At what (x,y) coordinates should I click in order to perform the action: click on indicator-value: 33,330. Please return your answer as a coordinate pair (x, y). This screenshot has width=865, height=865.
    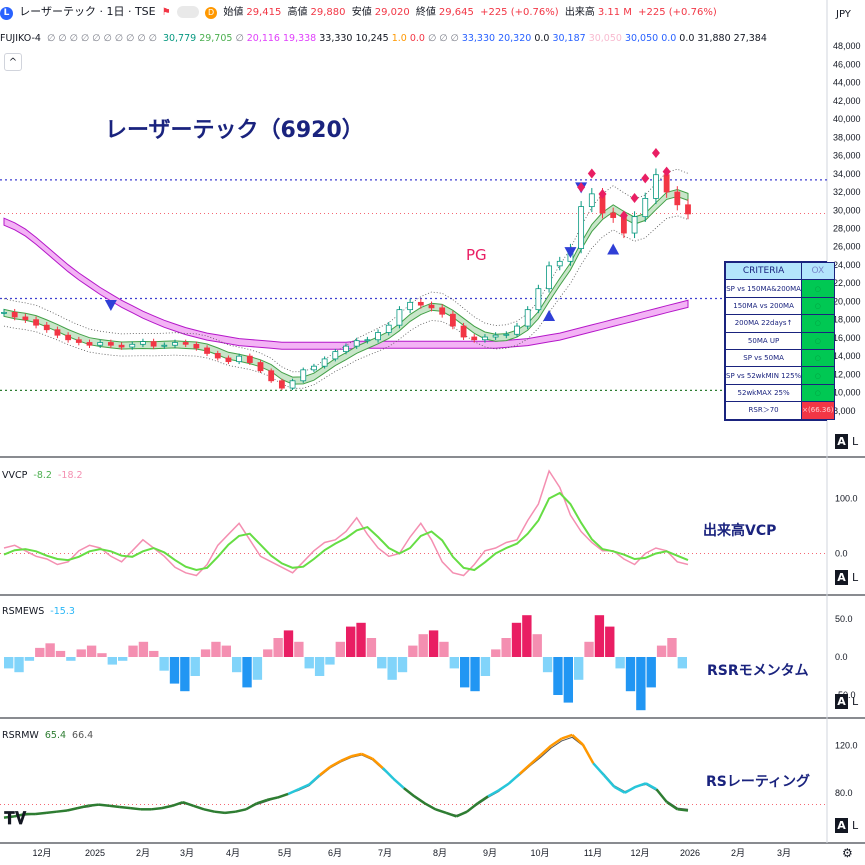
    Looking at the image, I should click on (478, 38).